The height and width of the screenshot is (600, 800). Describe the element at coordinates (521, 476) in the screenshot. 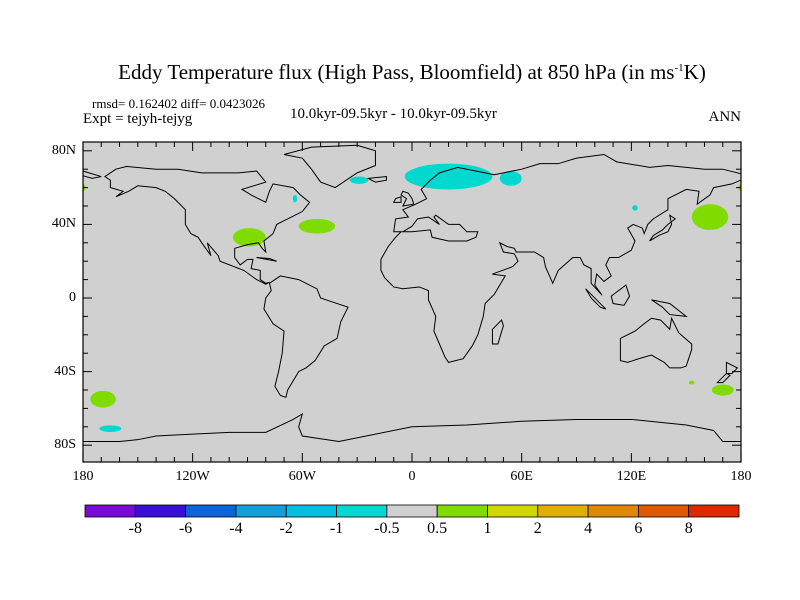

I see `lon-label: 60E` at that location.